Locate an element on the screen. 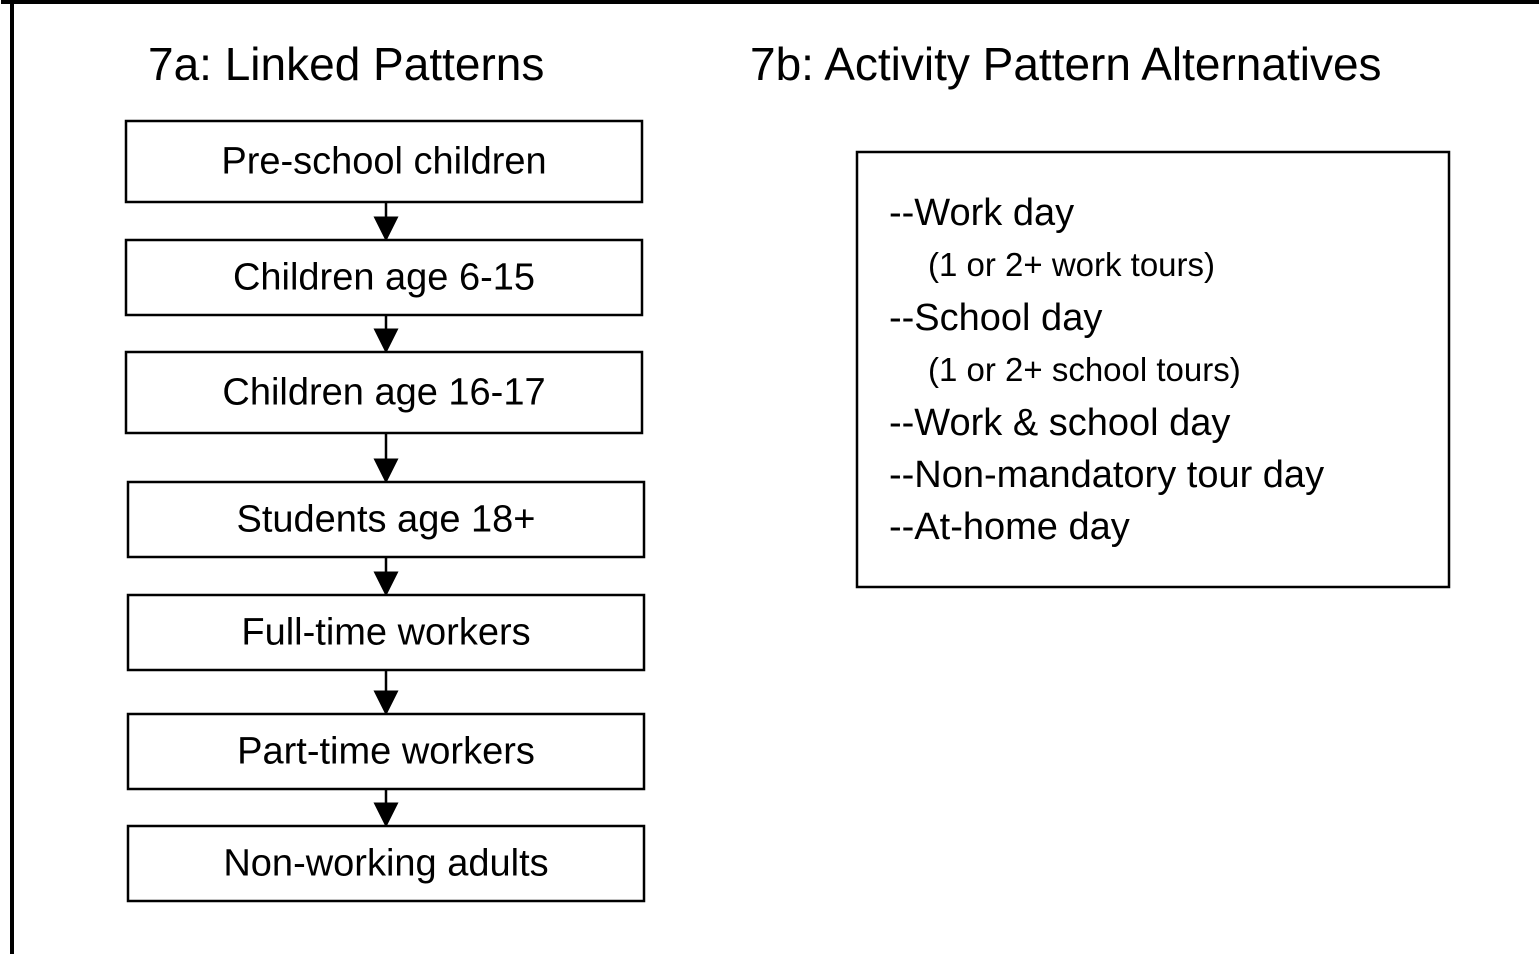  node-label: Children age 6-15 is located at coordinates (384, 278).